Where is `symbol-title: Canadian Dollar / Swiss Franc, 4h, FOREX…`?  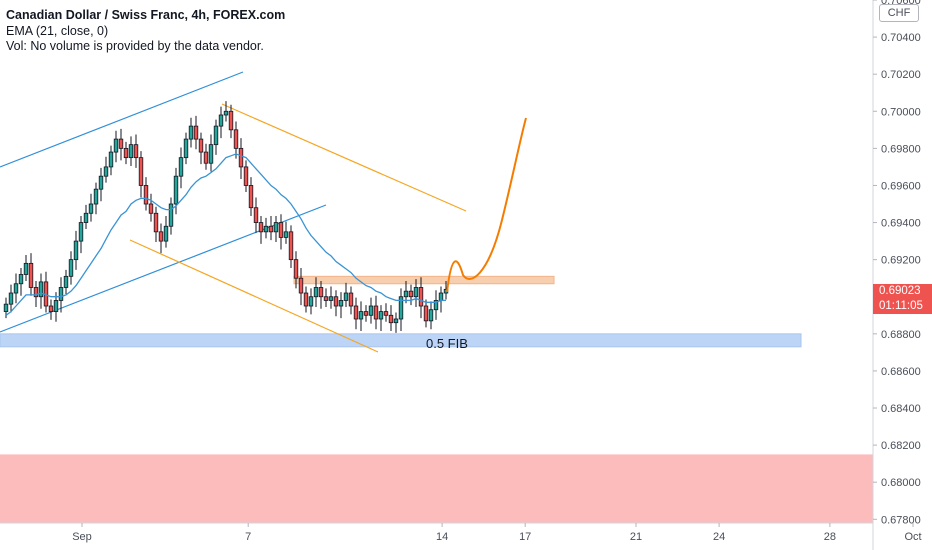
symbol-title: Canadian Dollar / Swiss Franc, 4h, FOREX… is located at coordinates (146, 15).